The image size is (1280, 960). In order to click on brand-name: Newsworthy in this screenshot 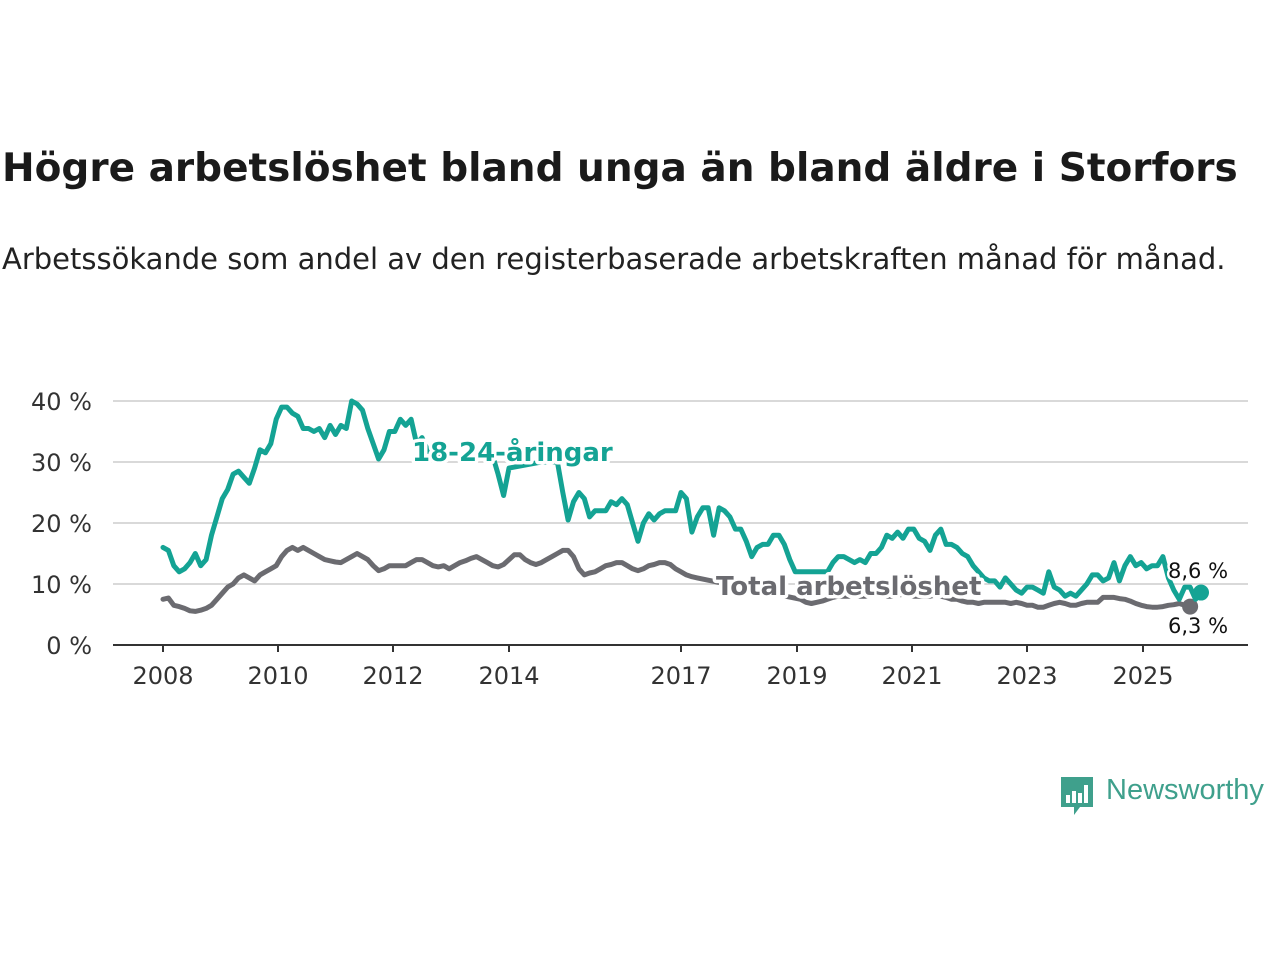, I will do `click(1185, 790)`.